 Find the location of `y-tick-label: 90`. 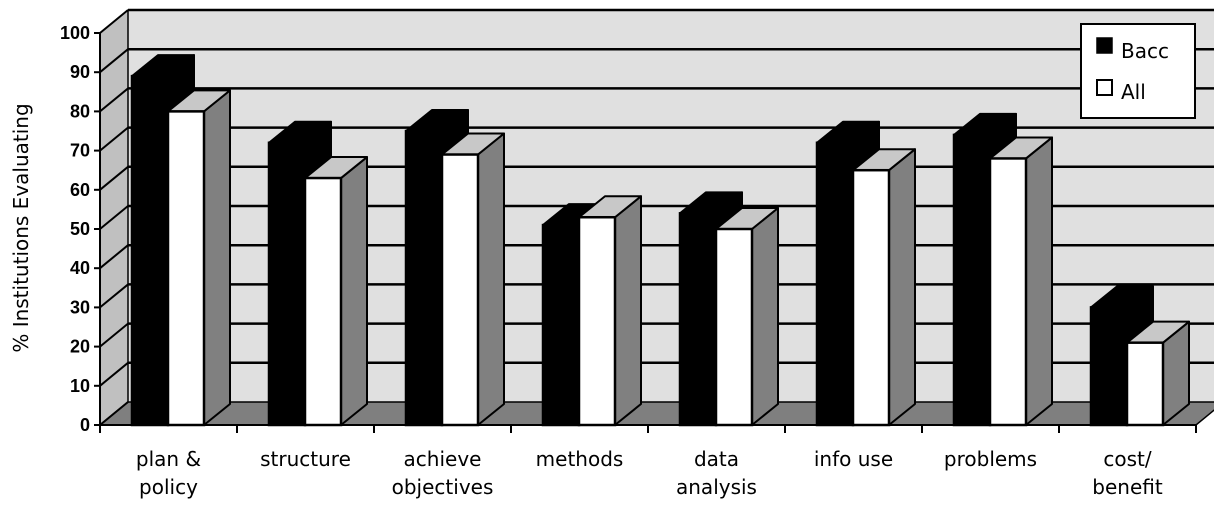

y-tick-label: 90 is located at coordinates (80, 72).